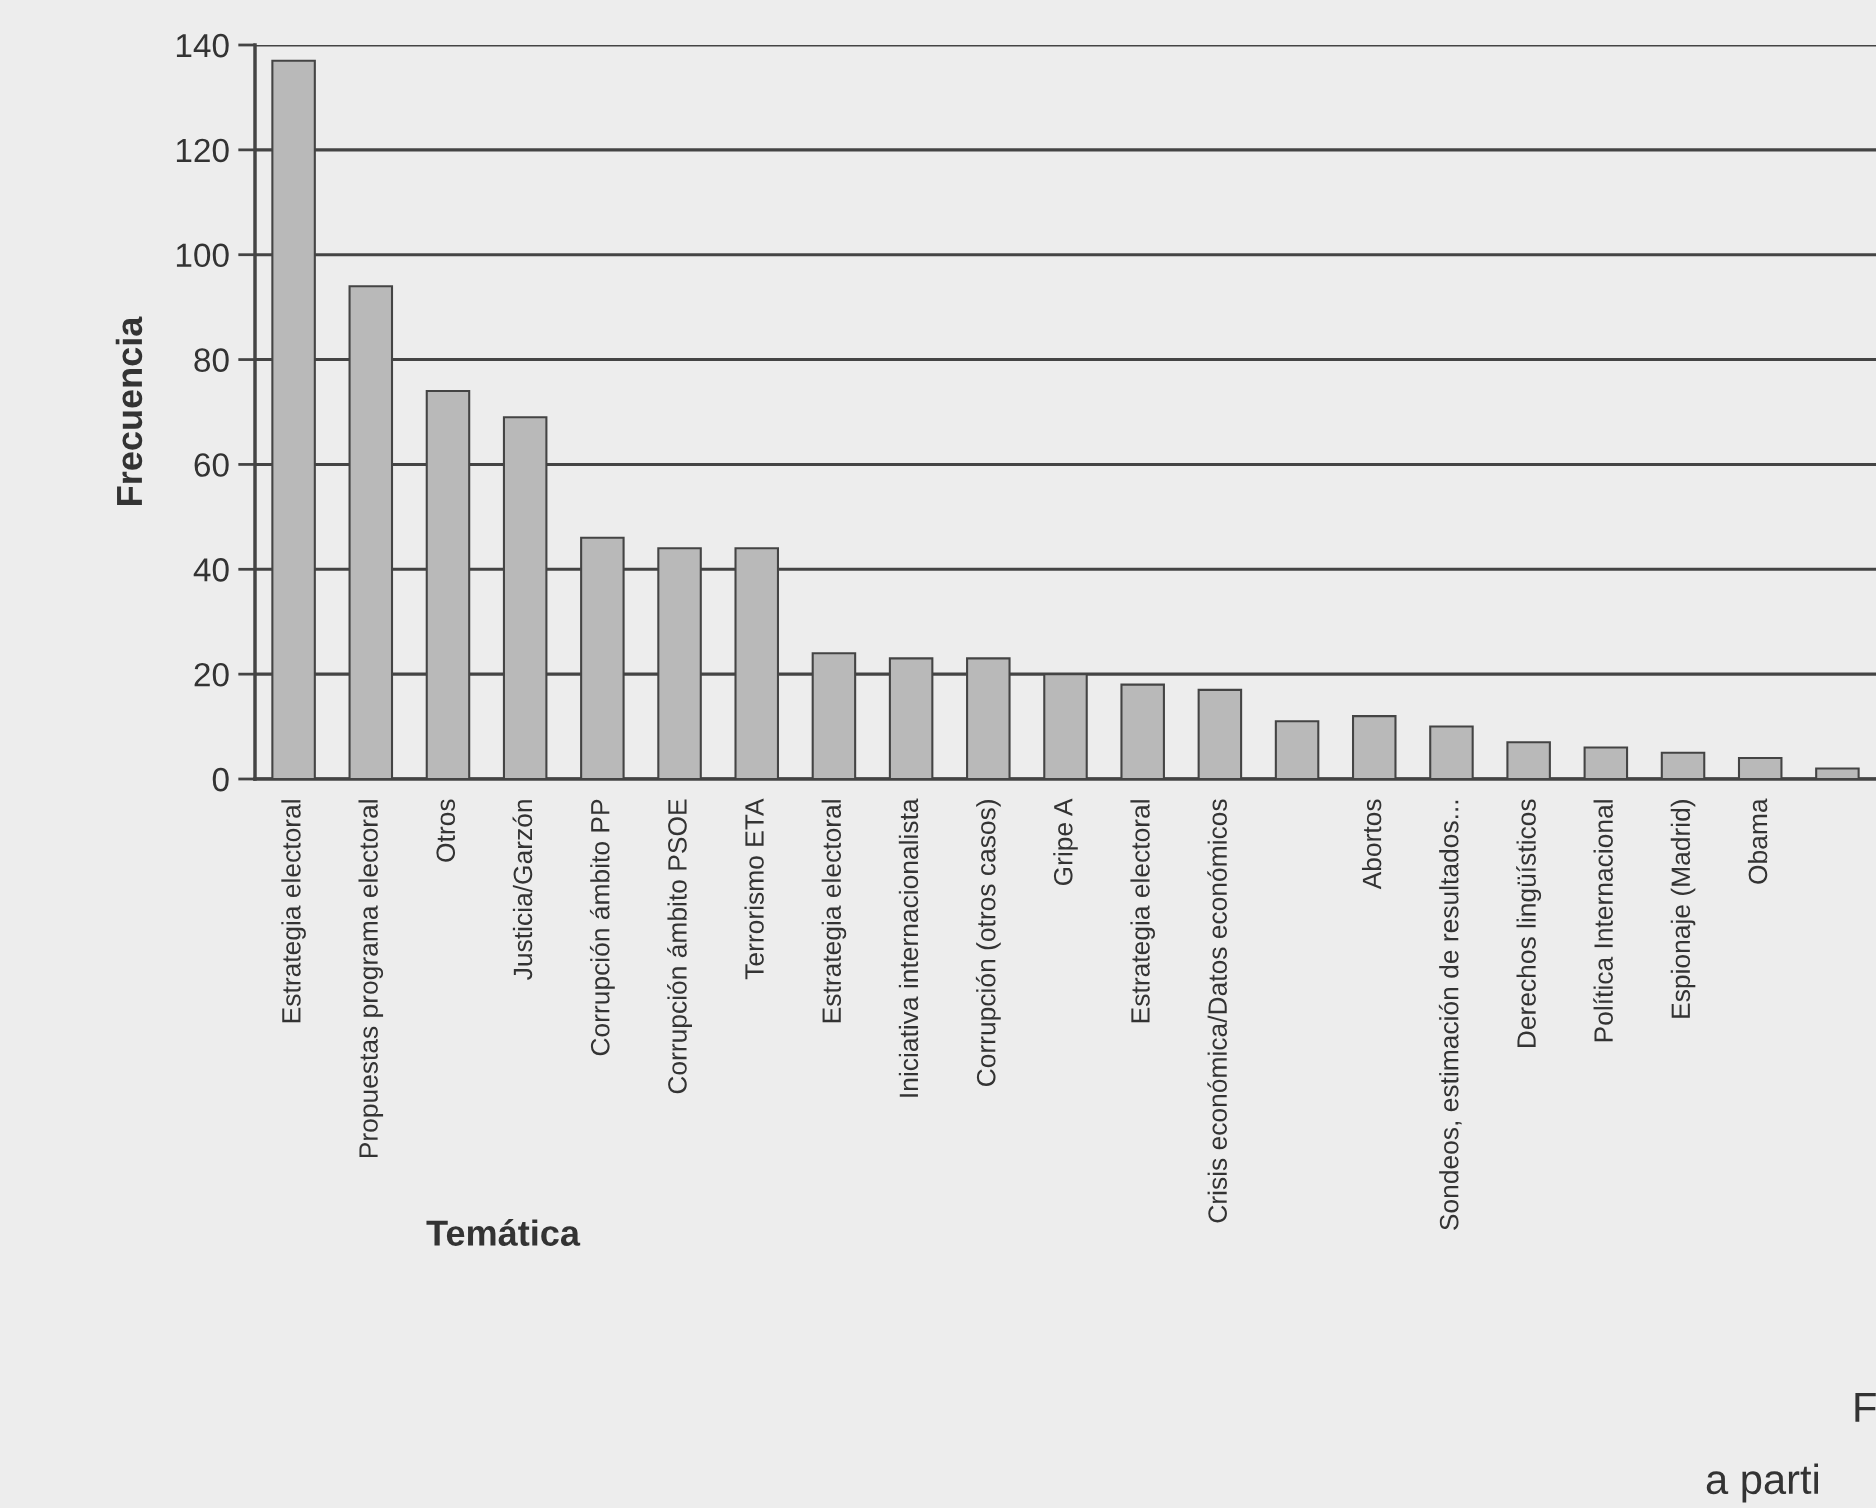 This screenshot has width=1876, height=1508. I want to click on x-tick-label: Derechos lingüísticos, so click(1529, 923).